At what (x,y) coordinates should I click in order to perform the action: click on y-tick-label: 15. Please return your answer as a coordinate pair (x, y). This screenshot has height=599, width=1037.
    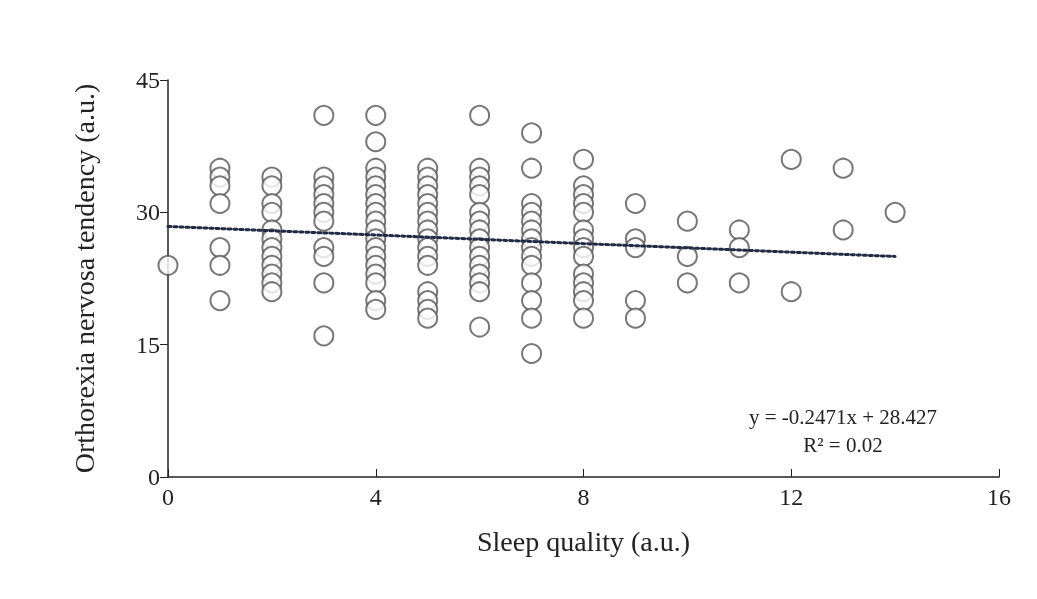
    Looking at the image, I should click on (148, 344).